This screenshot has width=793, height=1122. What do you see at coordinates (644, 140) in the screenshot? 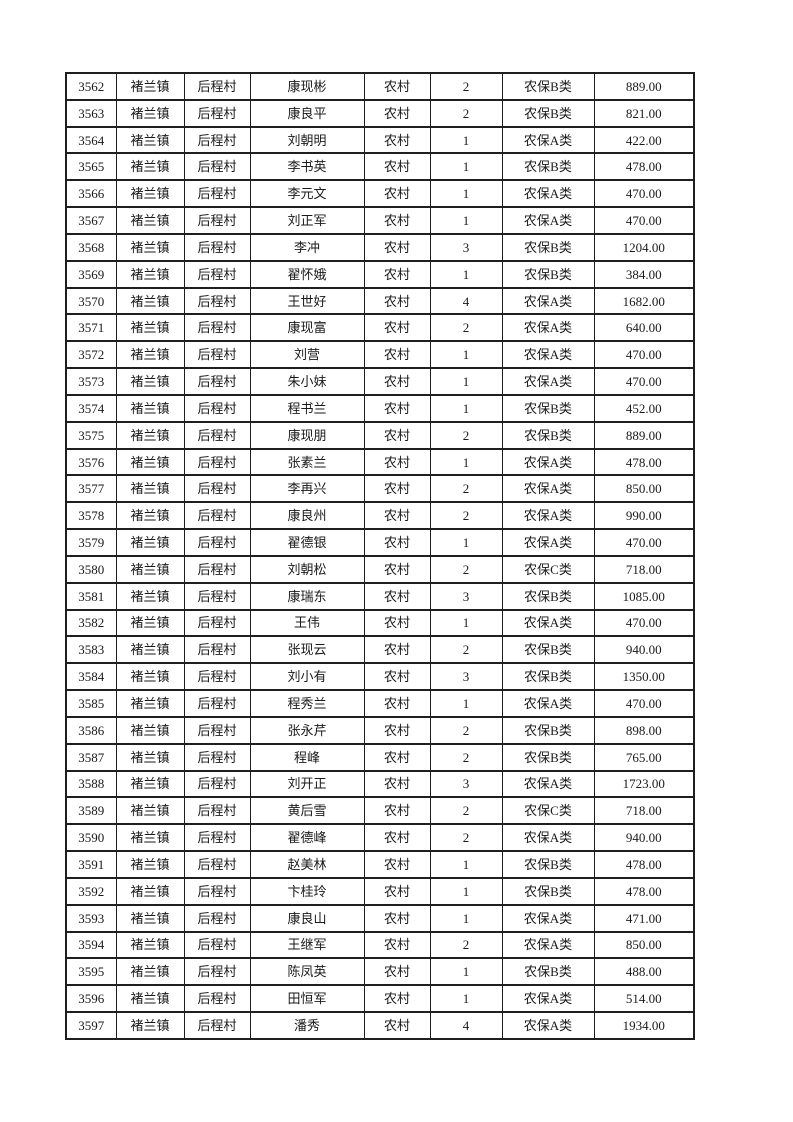
I see `cell-amount: 422.00` at bounding box center [644, 140].